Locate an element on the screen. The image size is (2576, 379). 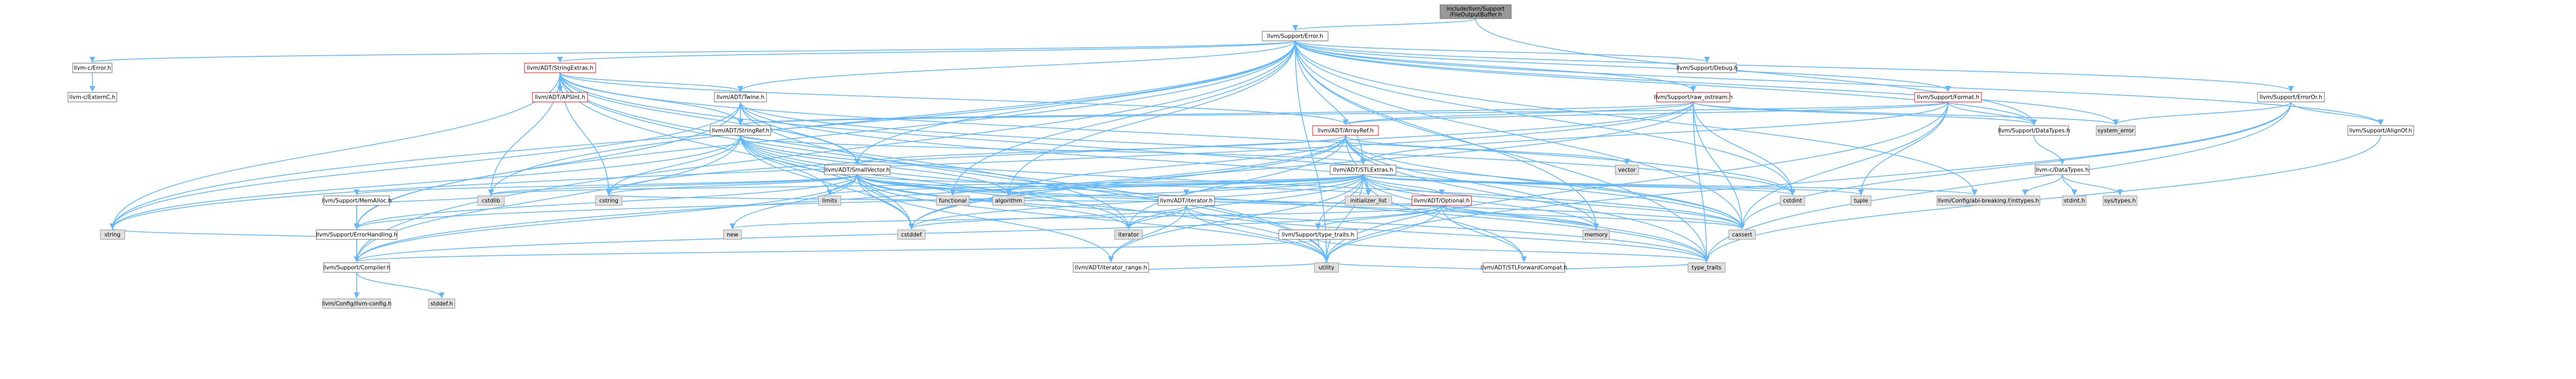
node-errhandling: llvm/Support/ErrorHandling.h is located at coordinates (357, 234).